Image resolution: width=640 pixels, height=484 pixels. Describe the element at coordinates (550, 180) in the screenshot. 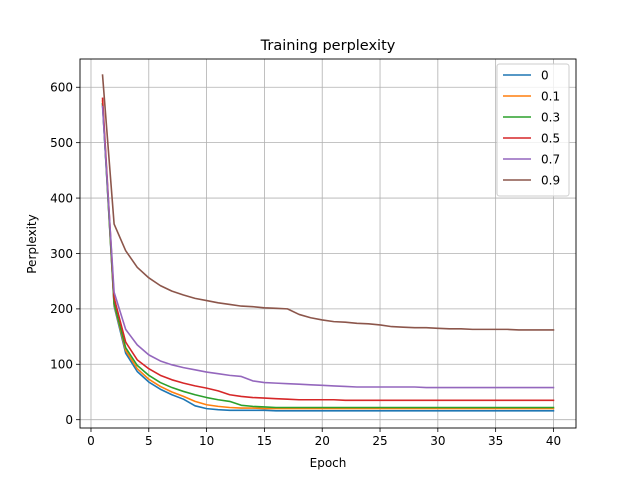

I see `legend-label: 0.9` at that location.